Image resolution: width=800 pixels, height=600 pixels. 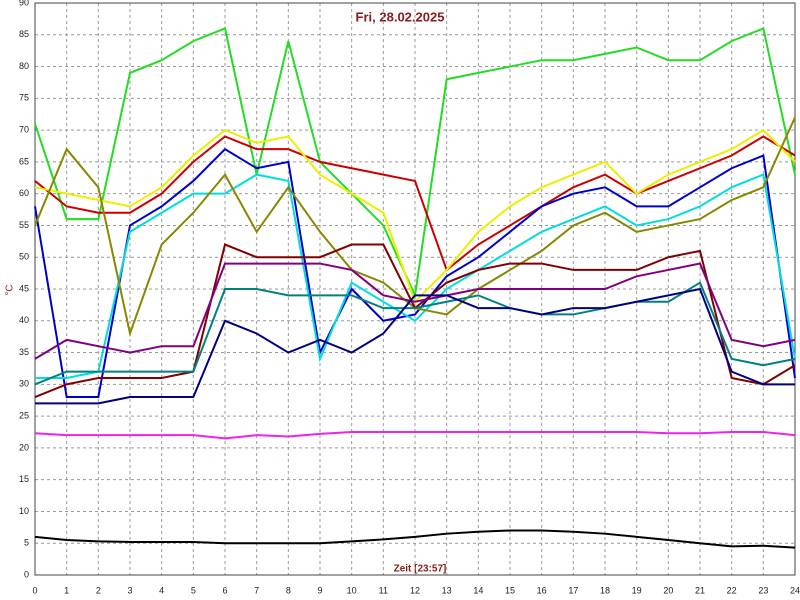 I want to click on y-tick-label: 80, so click(x=24, y=66).